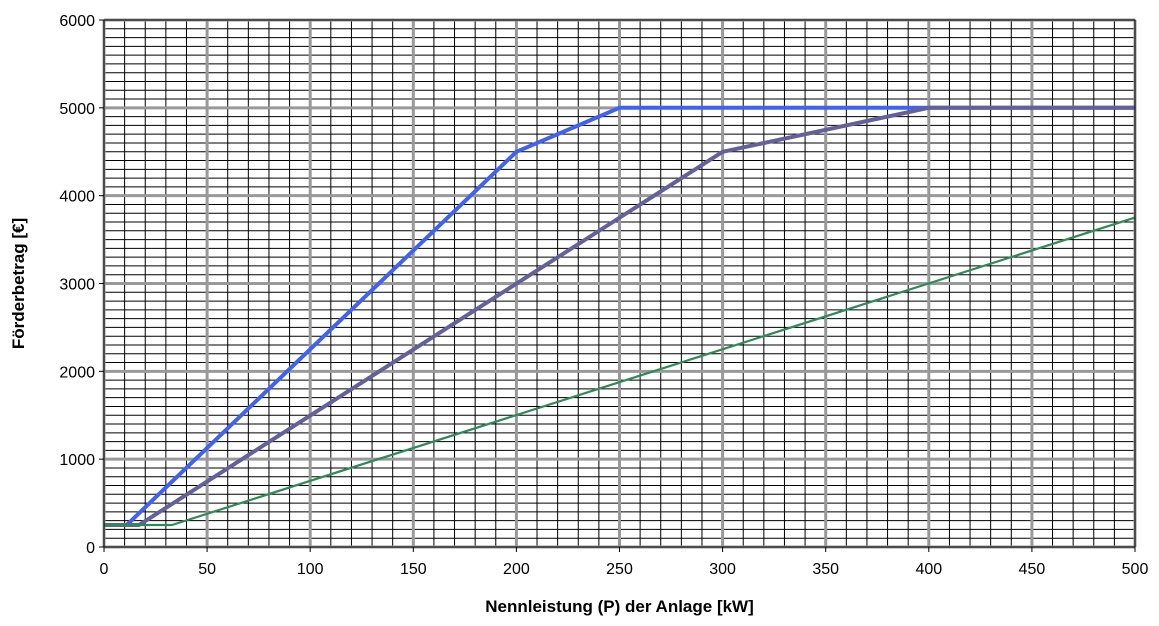 Image resolution: width=1159 pixels, height=626 pixels. What do you see at coordinates (619, 569) in the screenshot?
I see `x-tick-label: 250` at bounding box center [619, 569].